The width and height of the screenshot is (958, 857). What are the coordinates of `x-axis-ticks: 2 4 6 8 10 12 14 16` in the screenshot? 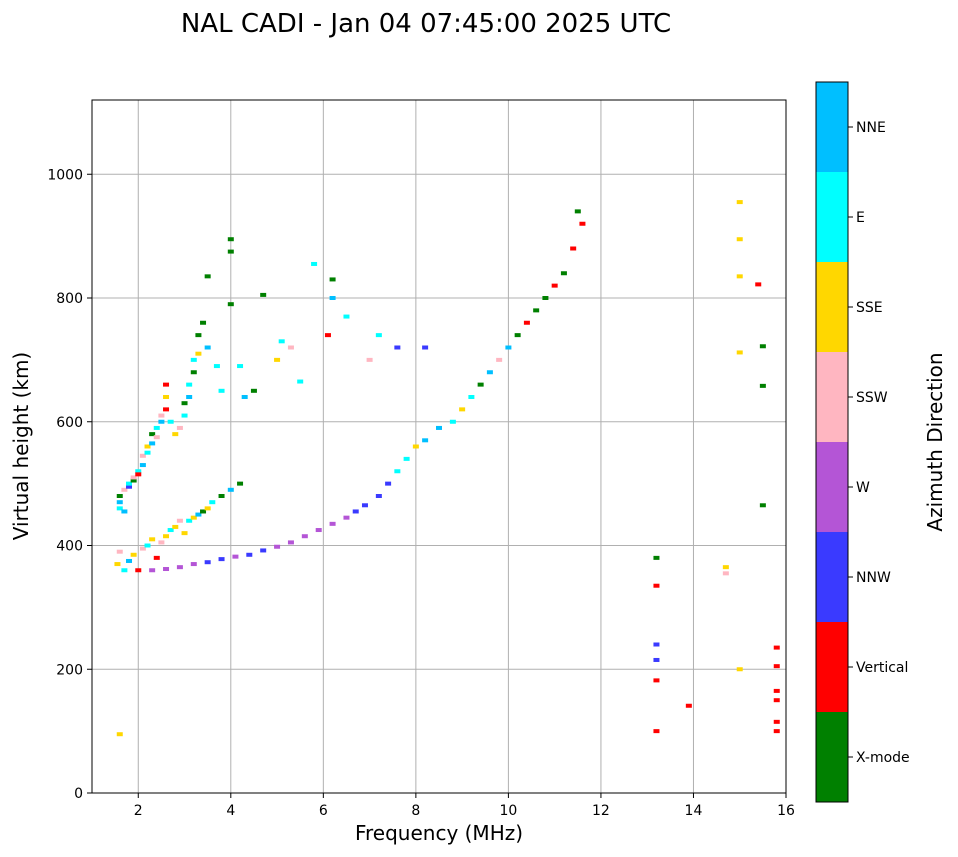 It's located at (464, 806).